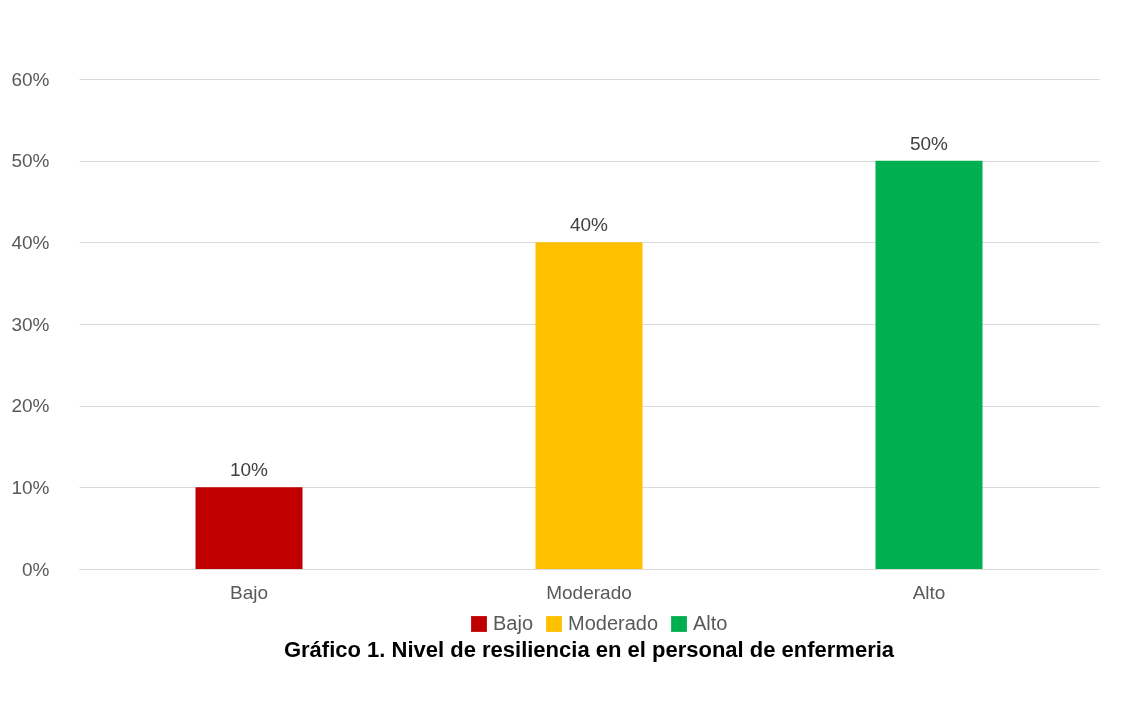 The height and width of the screenshot is (702, 1135). What do you see at coordinates (30, 487) in the screenshot?
I see `y-tick-label: 10%` at bounding box center [30, 487].